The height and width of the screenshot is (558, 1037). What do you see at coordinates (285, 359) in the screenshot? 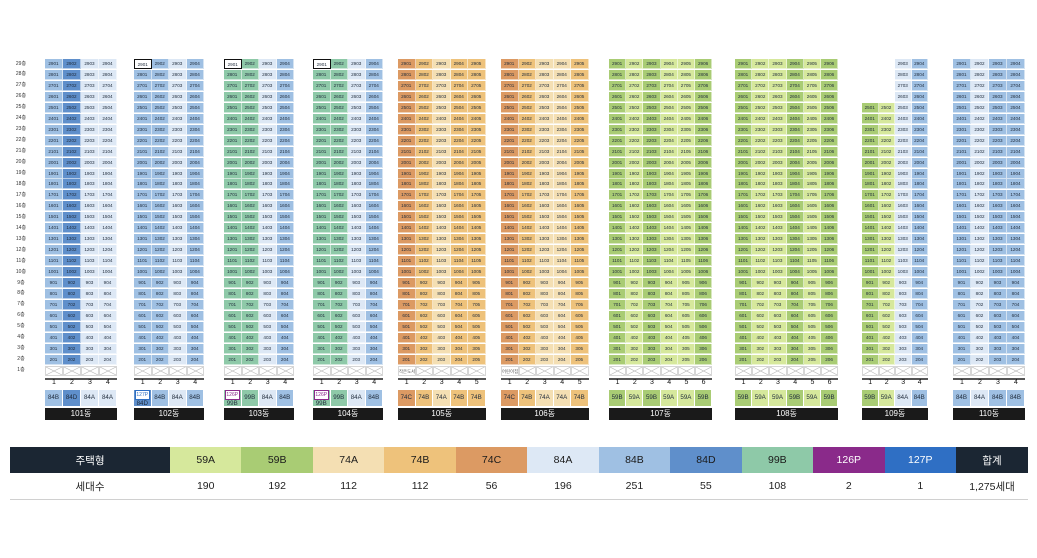
I see `unit-cell: 204` at bounding box center [285, 359].